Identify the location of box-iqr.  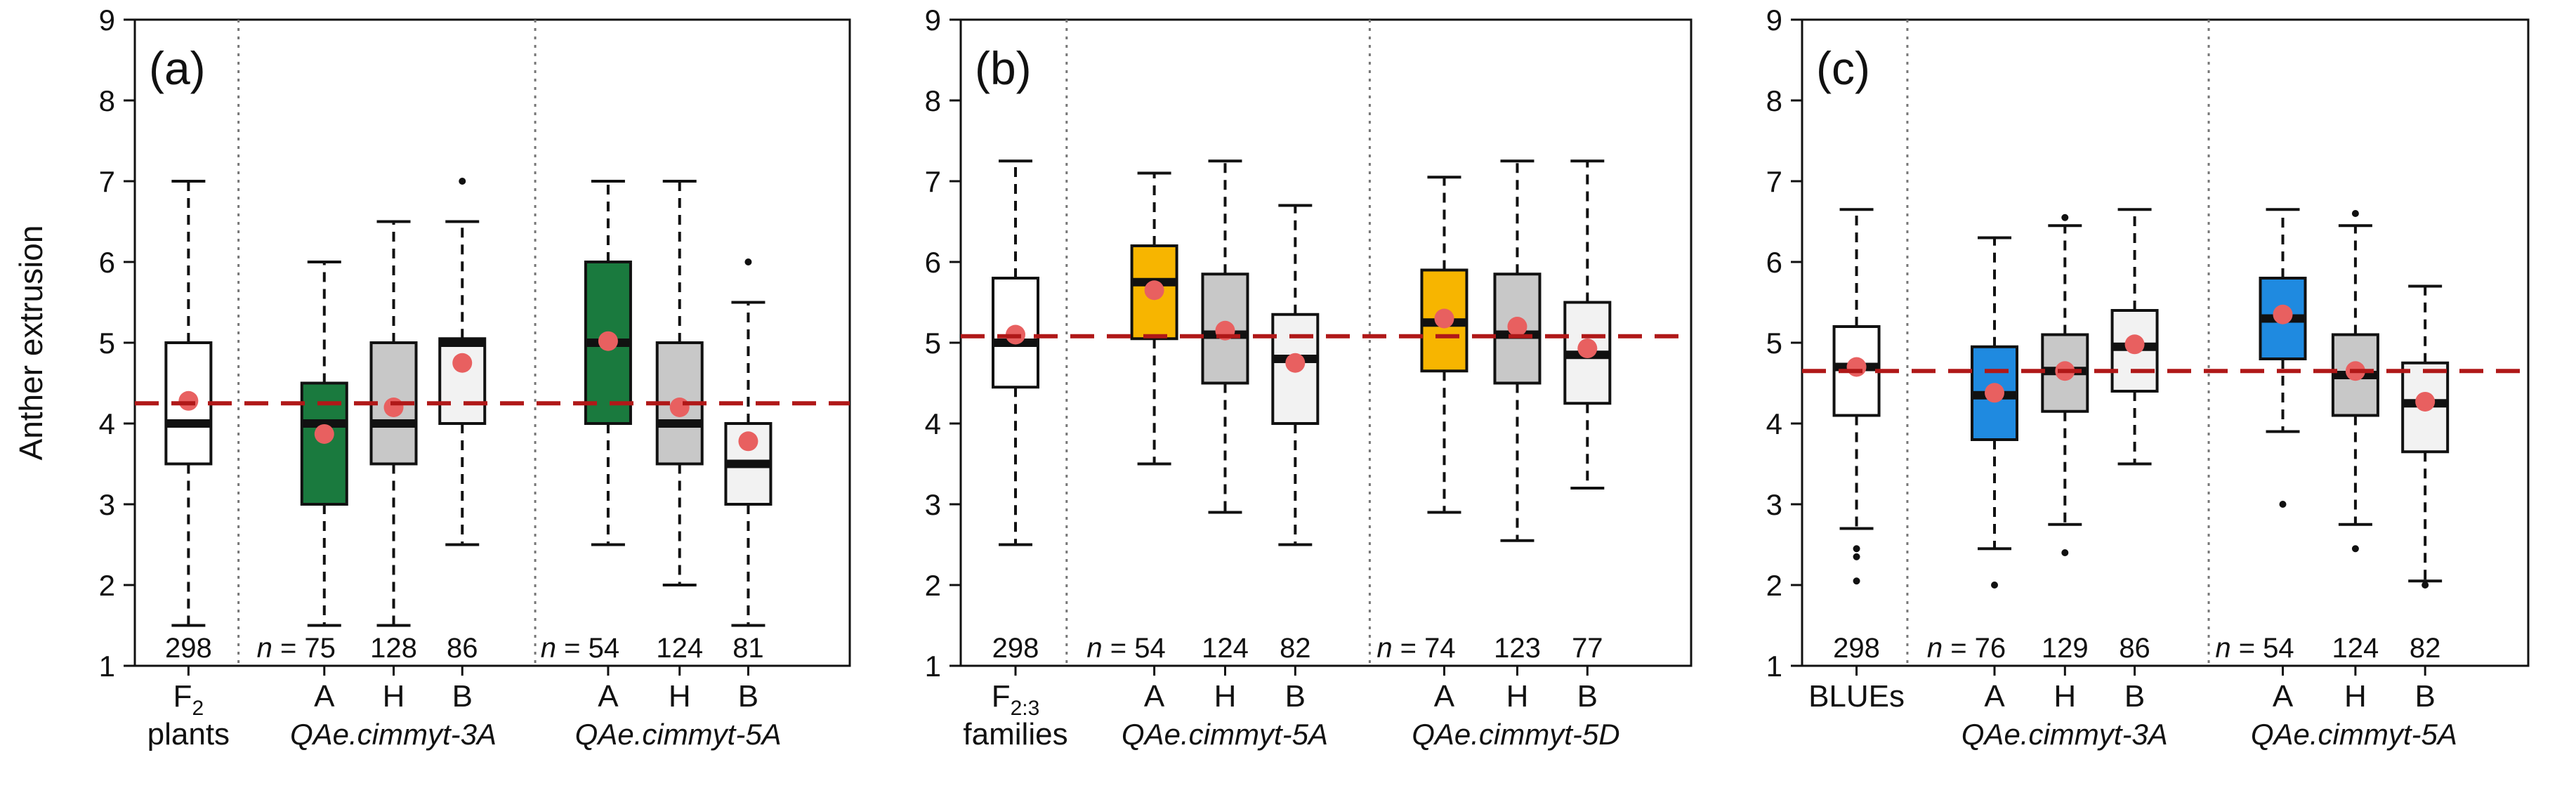
(463, 381).